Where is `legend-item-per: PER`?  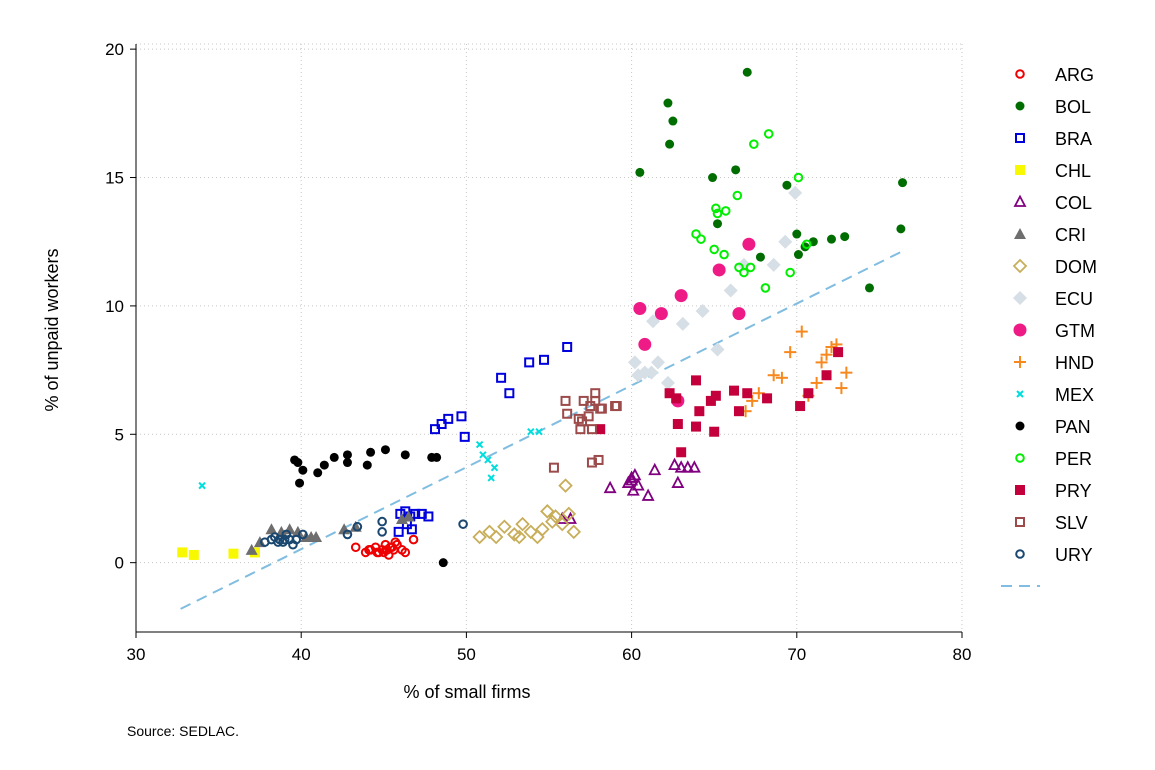
legend-item-per: PER is located at coordinates (1053, 459).